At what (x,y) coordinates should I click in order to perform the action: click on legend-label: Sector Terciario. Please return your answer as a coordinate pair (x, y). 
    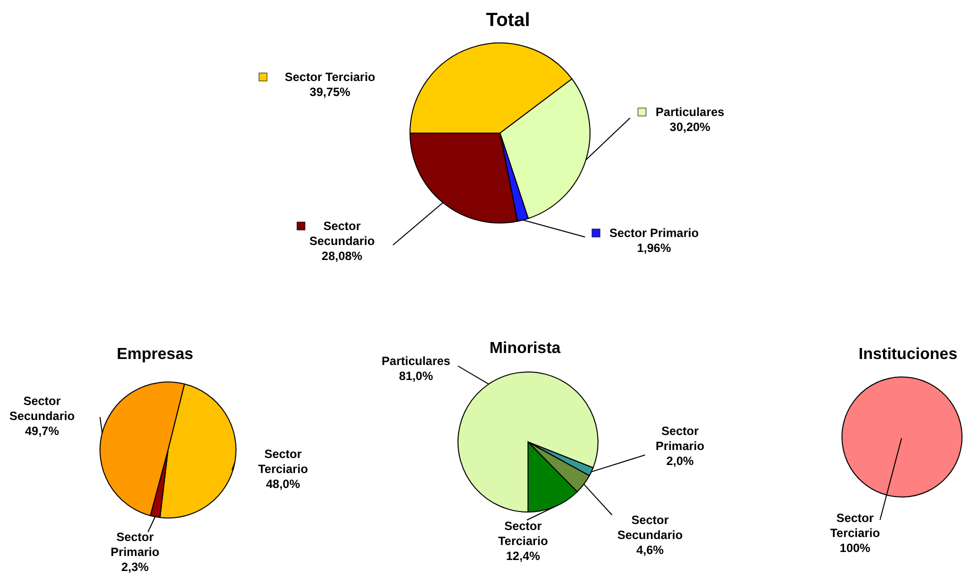
    Looking at the image, I should click on (330, 77).